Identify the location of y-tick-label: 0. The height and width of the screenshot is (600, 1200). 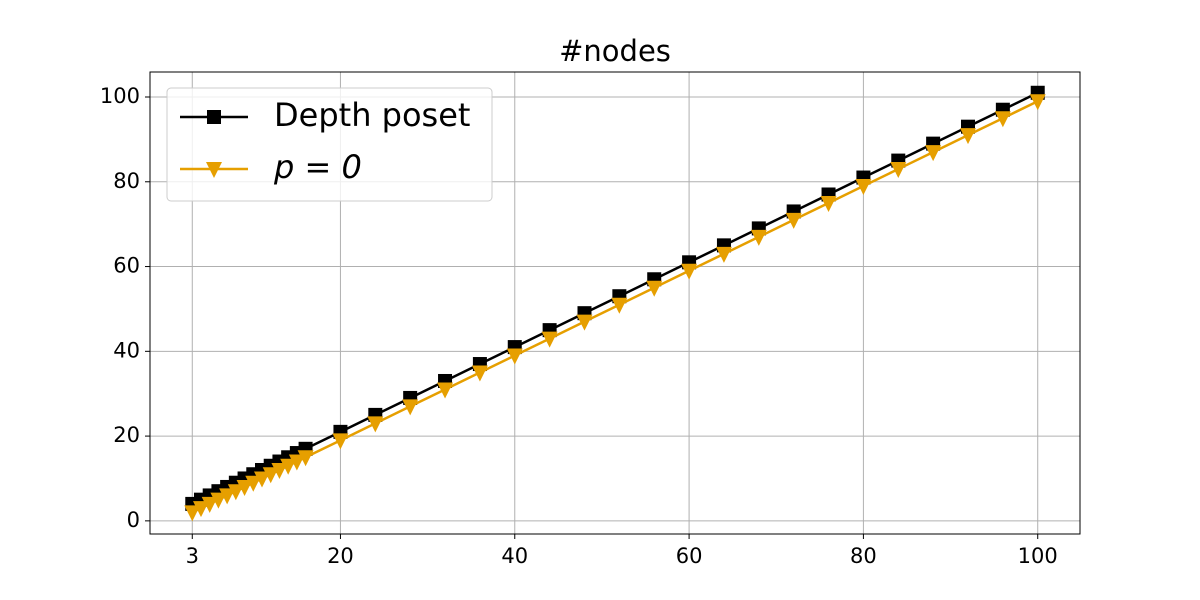
(133, 520).